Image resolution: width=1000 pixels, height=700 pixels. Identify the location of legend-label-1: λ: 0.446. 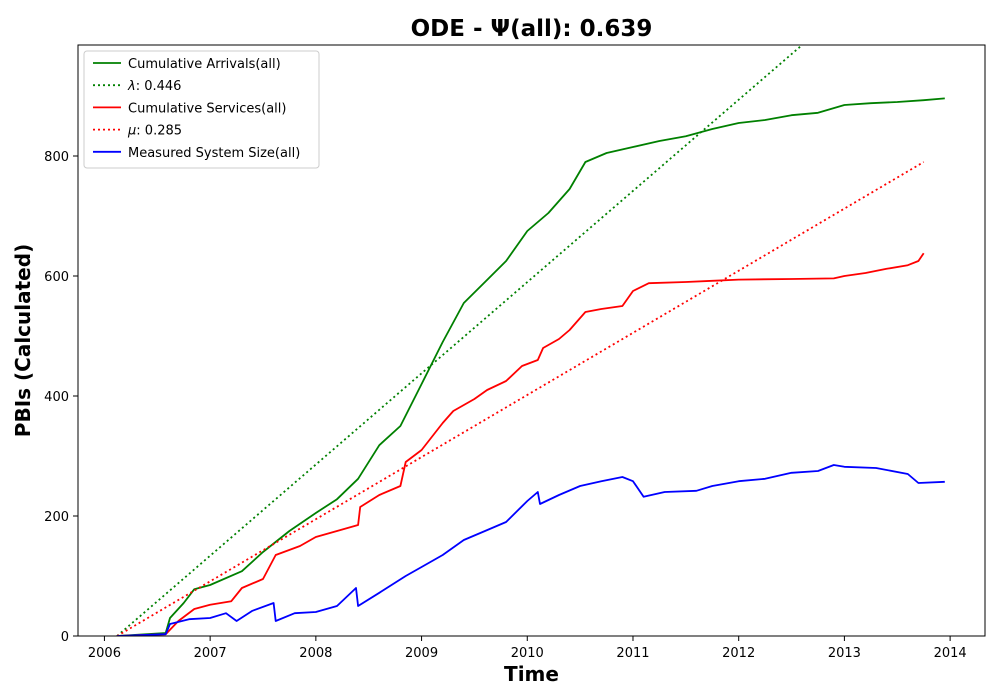
(154, 86).